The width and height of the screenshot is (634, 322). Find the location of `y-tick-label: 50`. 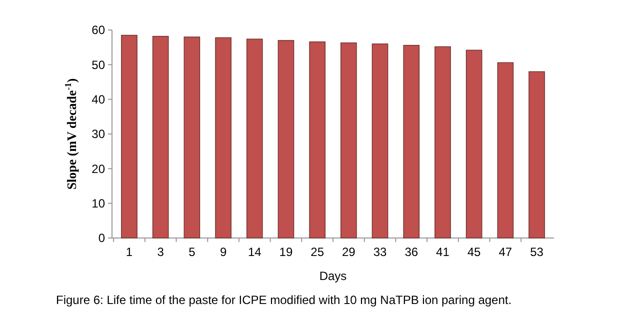

y-tick-label: 50 is located at coordinates (99, 65).